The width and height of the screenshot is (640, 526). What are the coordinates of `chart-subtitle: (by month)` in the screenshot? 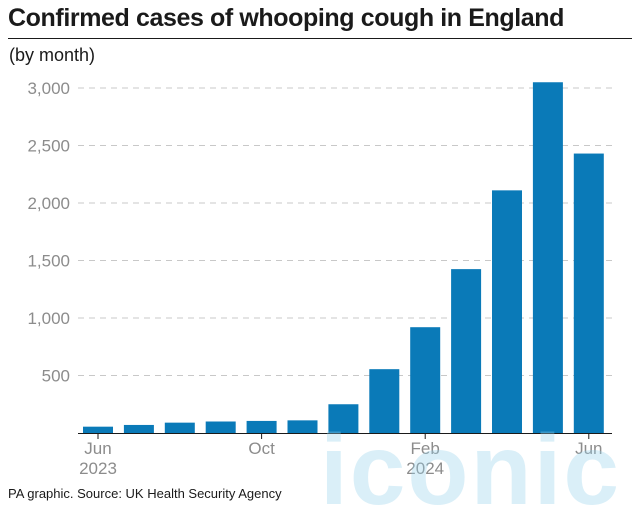 It's located at (52, 55).